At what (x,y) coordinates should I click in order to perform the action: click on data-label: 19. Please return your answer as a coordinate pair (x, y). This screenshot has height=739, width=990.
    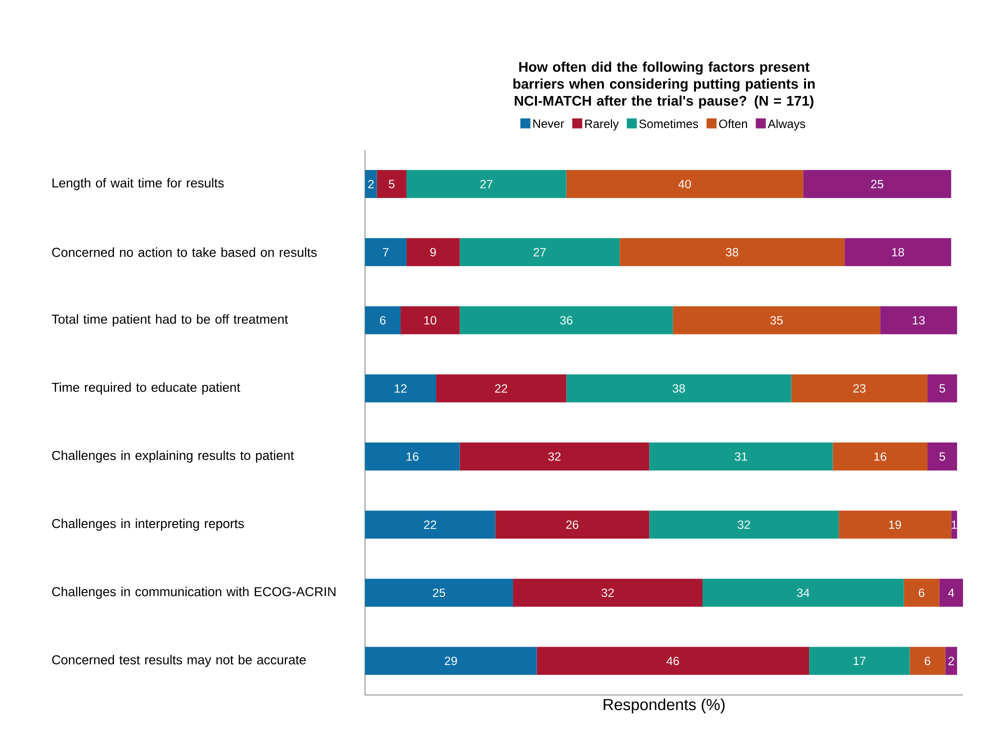
    Looking at the image, I should click on (895, 524).